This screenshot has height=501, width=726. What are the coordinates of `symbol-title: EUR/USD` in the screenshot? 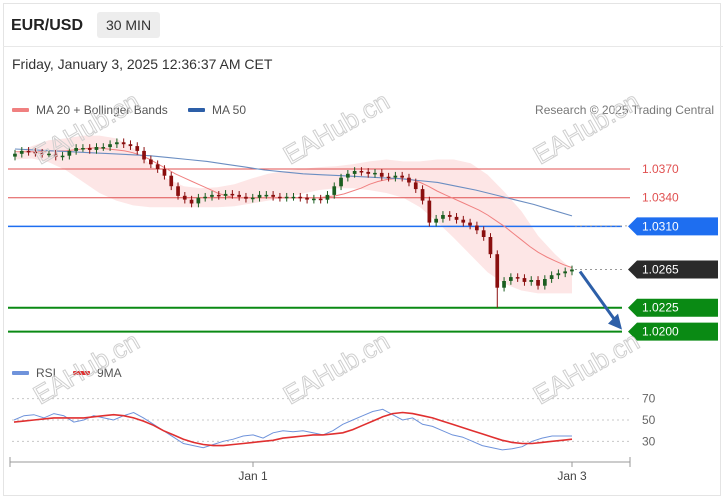 It's located at (47, 25).